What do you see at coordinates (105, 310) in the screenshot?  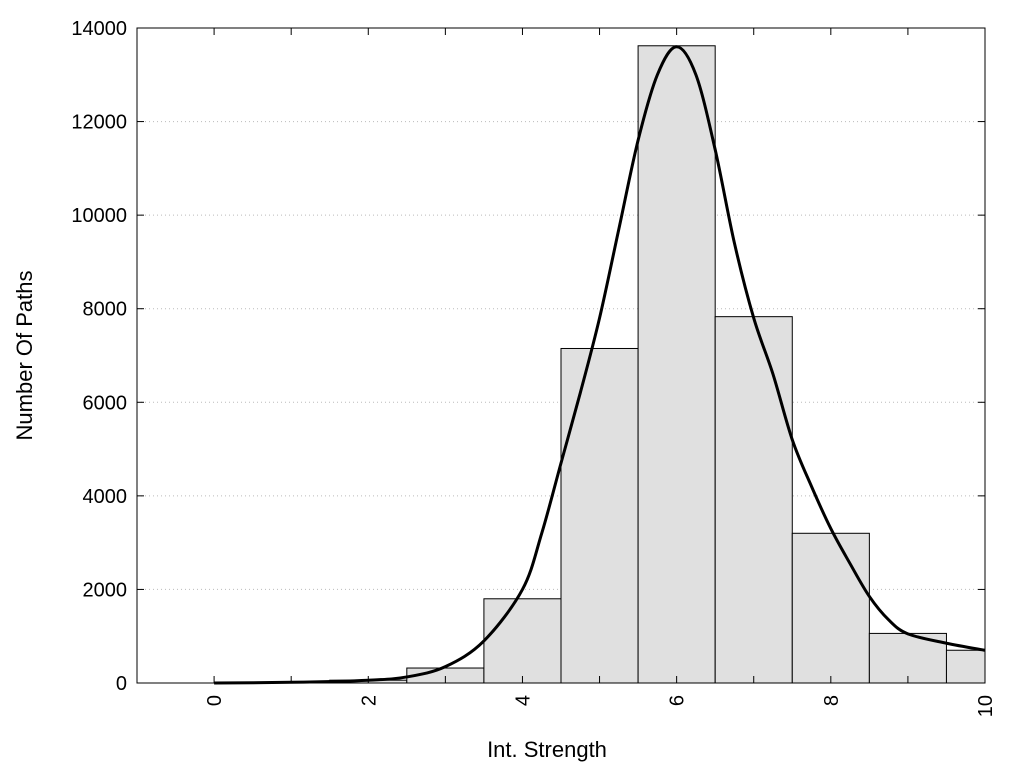 I see `y-tick-label-8000: 8000` at bounding box center [105, 310].